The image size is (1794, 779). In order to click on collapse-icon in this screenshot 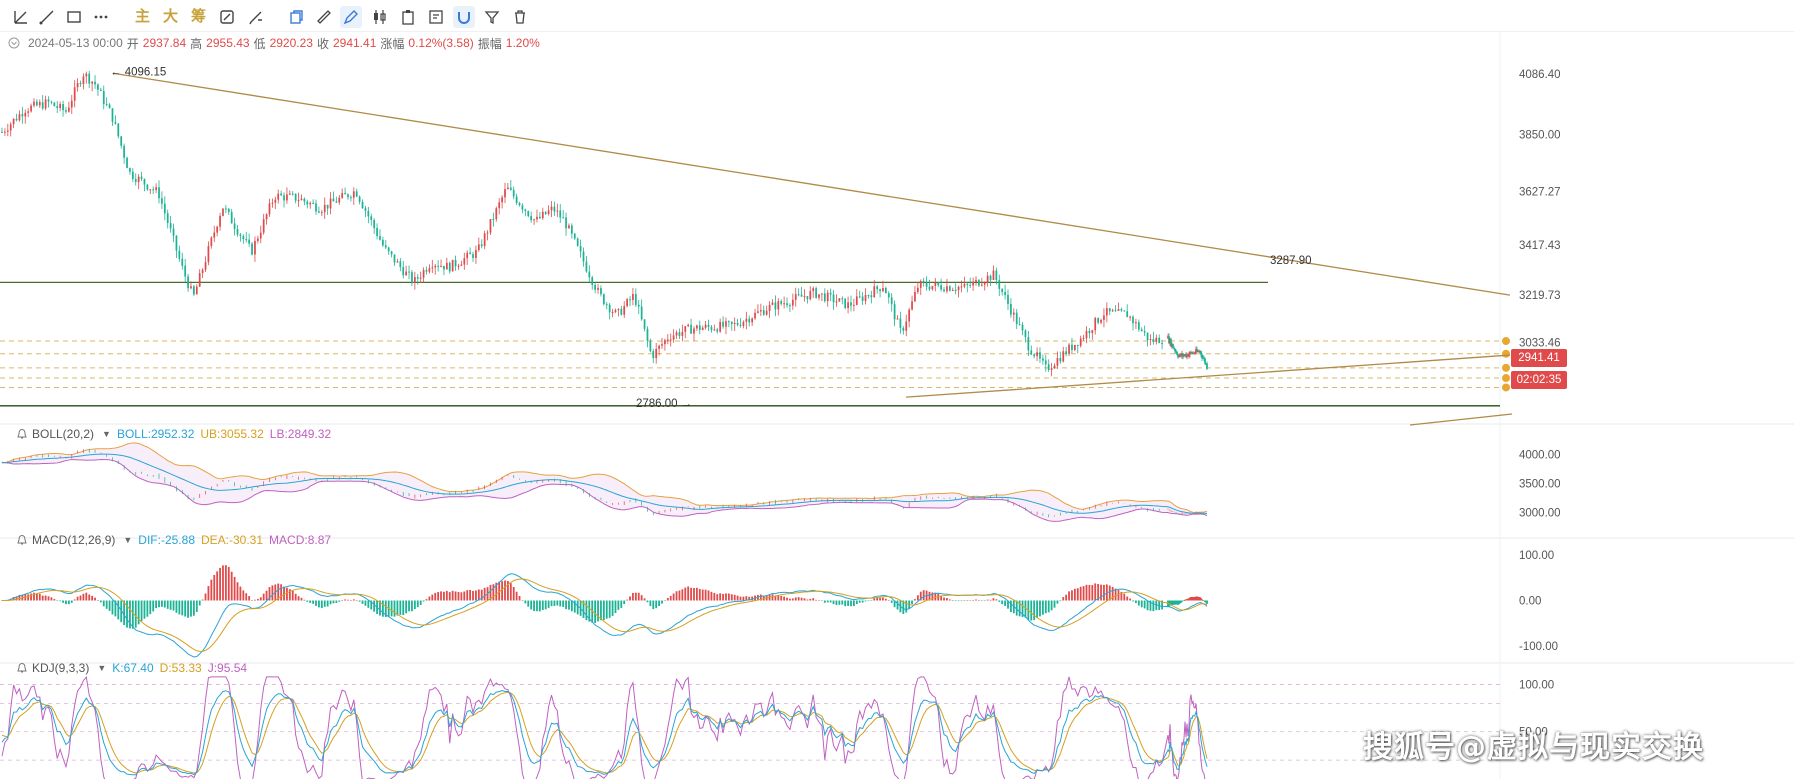, I will do `click(14, 43)`.